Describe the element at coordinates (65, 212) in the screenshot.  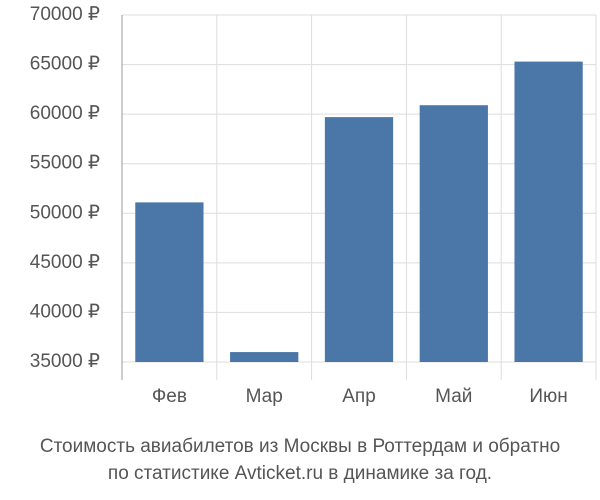
I see `y-tick-label: 50000 ₽` at that location.